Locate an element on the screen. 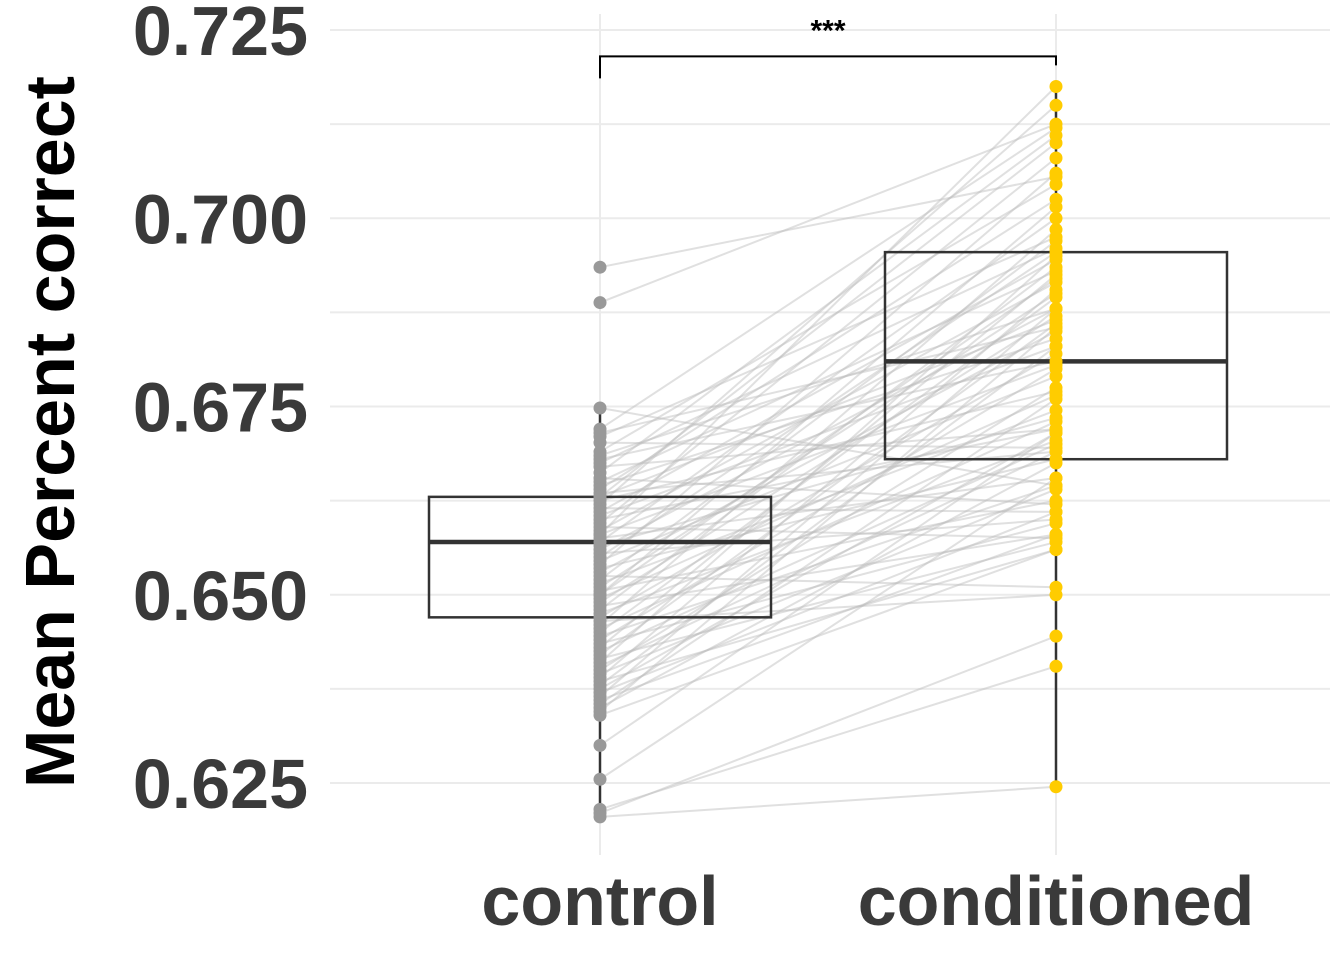  y-tick-label: 0.700 is located at coordinates (220, 219).